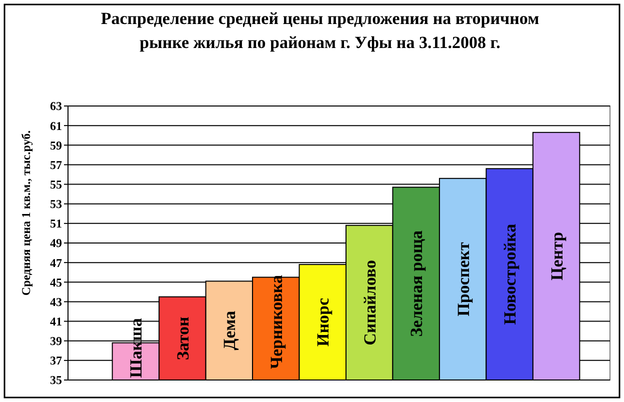 This screenshot has width=624, height=402. What do you see at coordinates (463, 278) in the screenshot?
I see `x-tick-label: Проспект` at bounding box center [463, 278].